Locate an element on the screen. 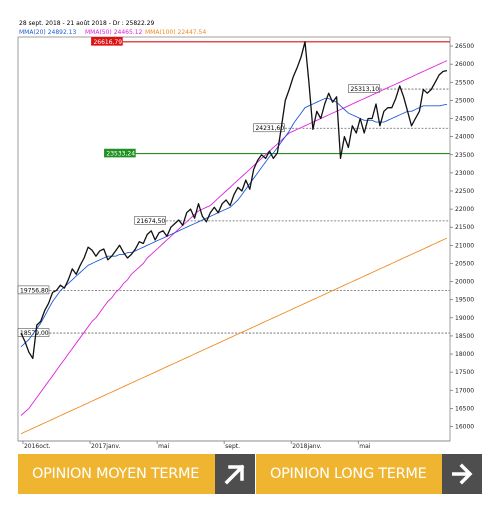 The width and height of the screenshot is (500, 520). legend-mma50: MMA(50) 24465.12 is located at coordinates (113, 32).